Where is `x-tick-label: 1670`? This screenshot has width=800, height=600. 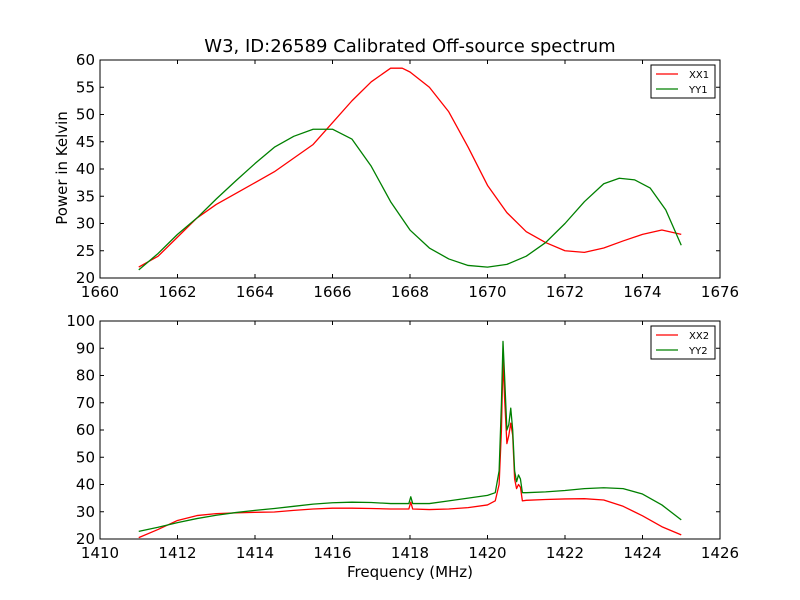
x-tick-label: 1670 is located at coordinates (487, 292).